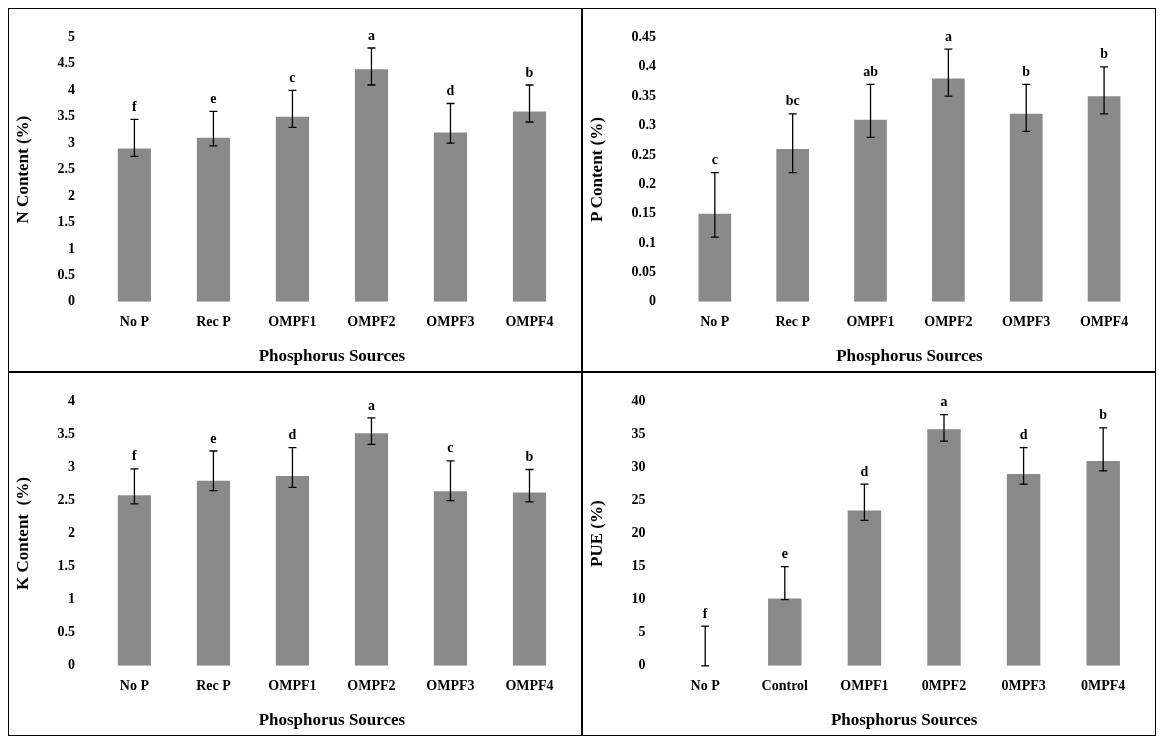 Image resolution: width=1165 pixels, height=755 pixels. What do you see at coordinates (66, 169) in the screenshot?
I see `y-tick-label: 2.5` at bounding box center [66, 169].